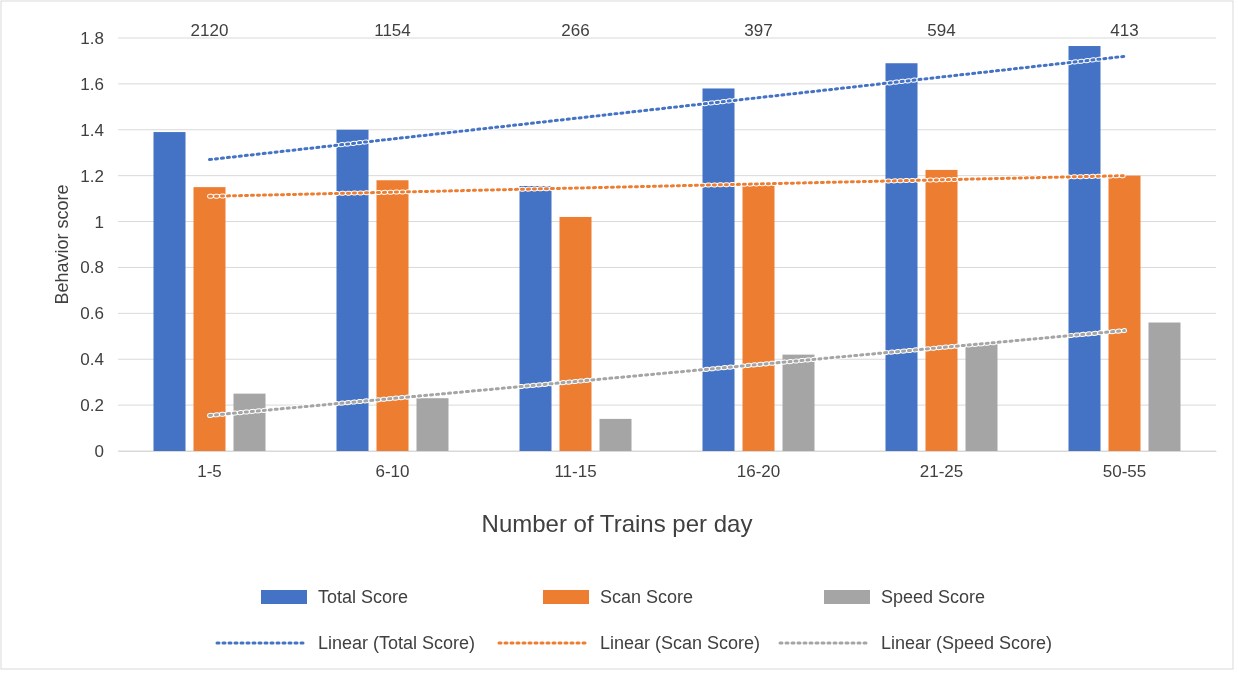 This screenshot has width=1239, height=673. What do you see at coordinates (92, 314) in the screenshot?
I see `y-tick-label: 0.6` at bounding box center [92, 314].